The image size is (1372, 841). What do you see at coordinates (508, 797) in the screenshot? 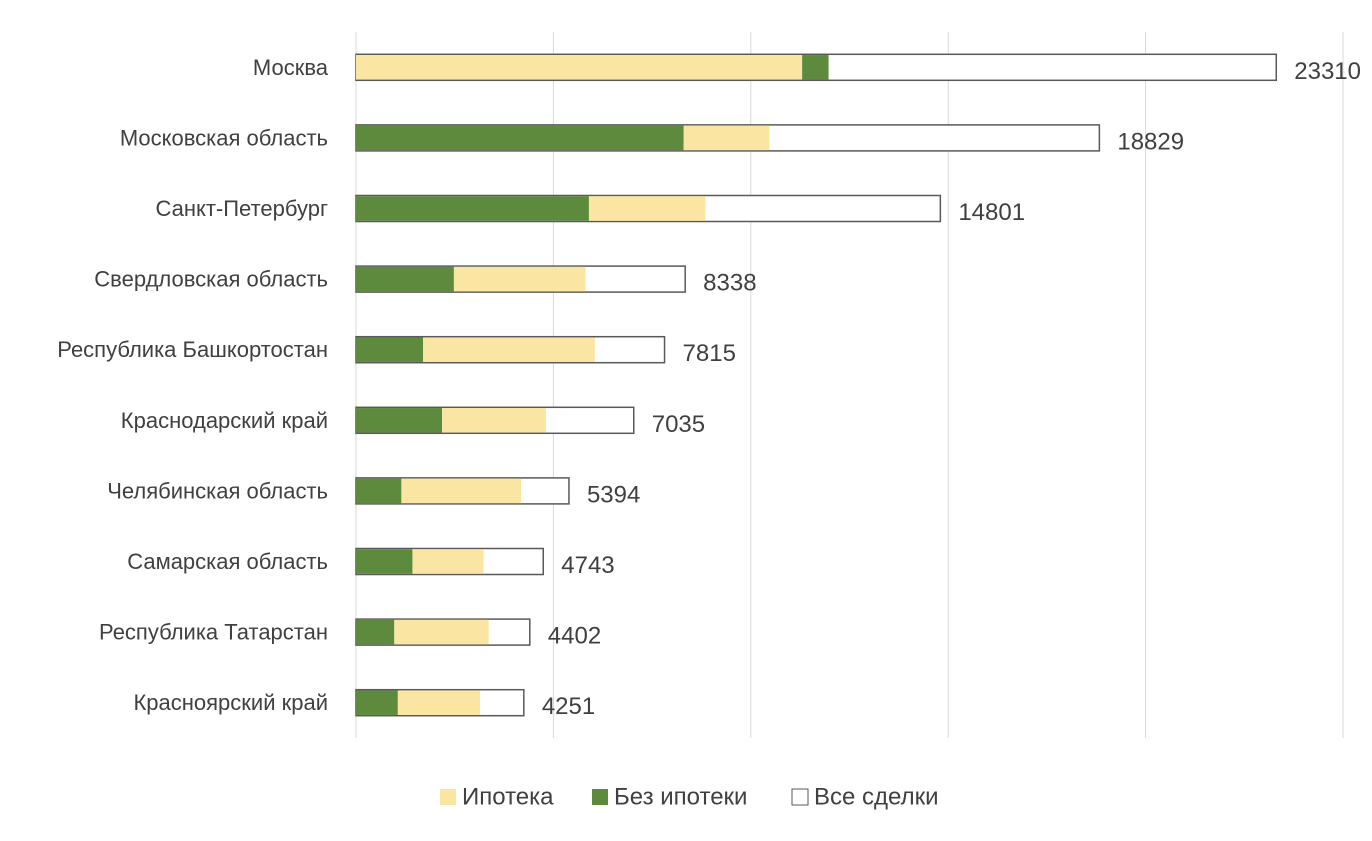
I see `legend-label: Ипотека` at bounding box center [508, 797].